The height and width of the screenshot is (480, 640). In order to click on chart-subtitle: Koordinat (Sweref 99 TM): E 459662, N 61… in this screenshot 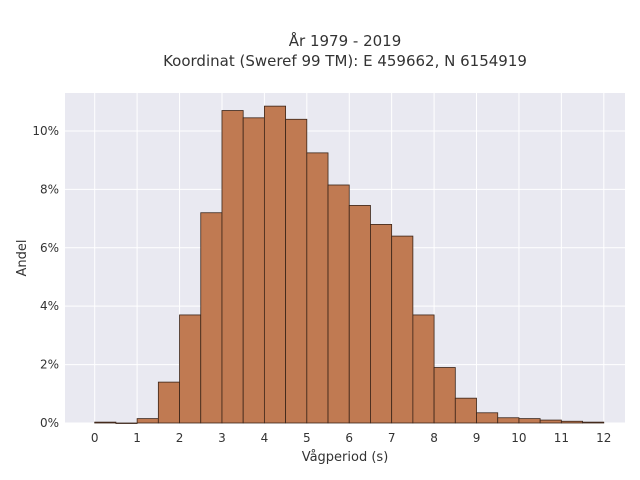, I will do `click(345, 61)`.